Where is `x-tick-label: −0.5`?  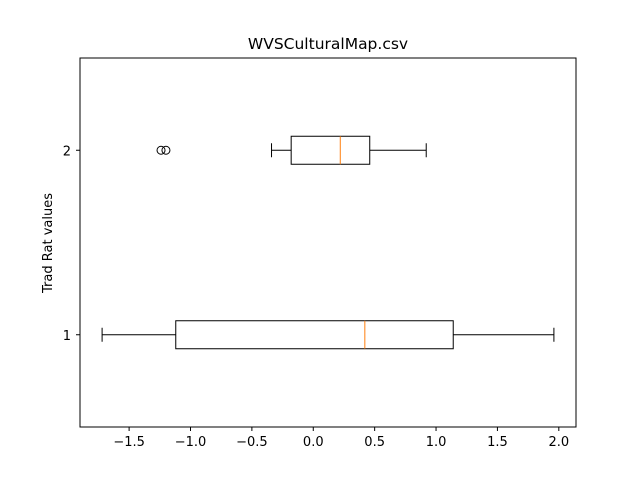
x-tick-label: −0.5 is located at coordinates (252, 442).